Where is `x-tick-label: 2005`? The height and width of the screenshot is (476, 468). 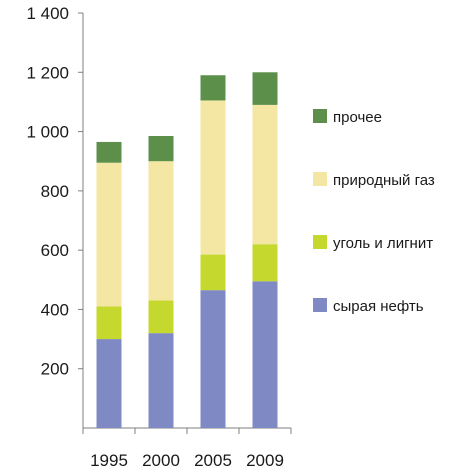 x-tick-label: 2005 is located at coordinates (213, 460).